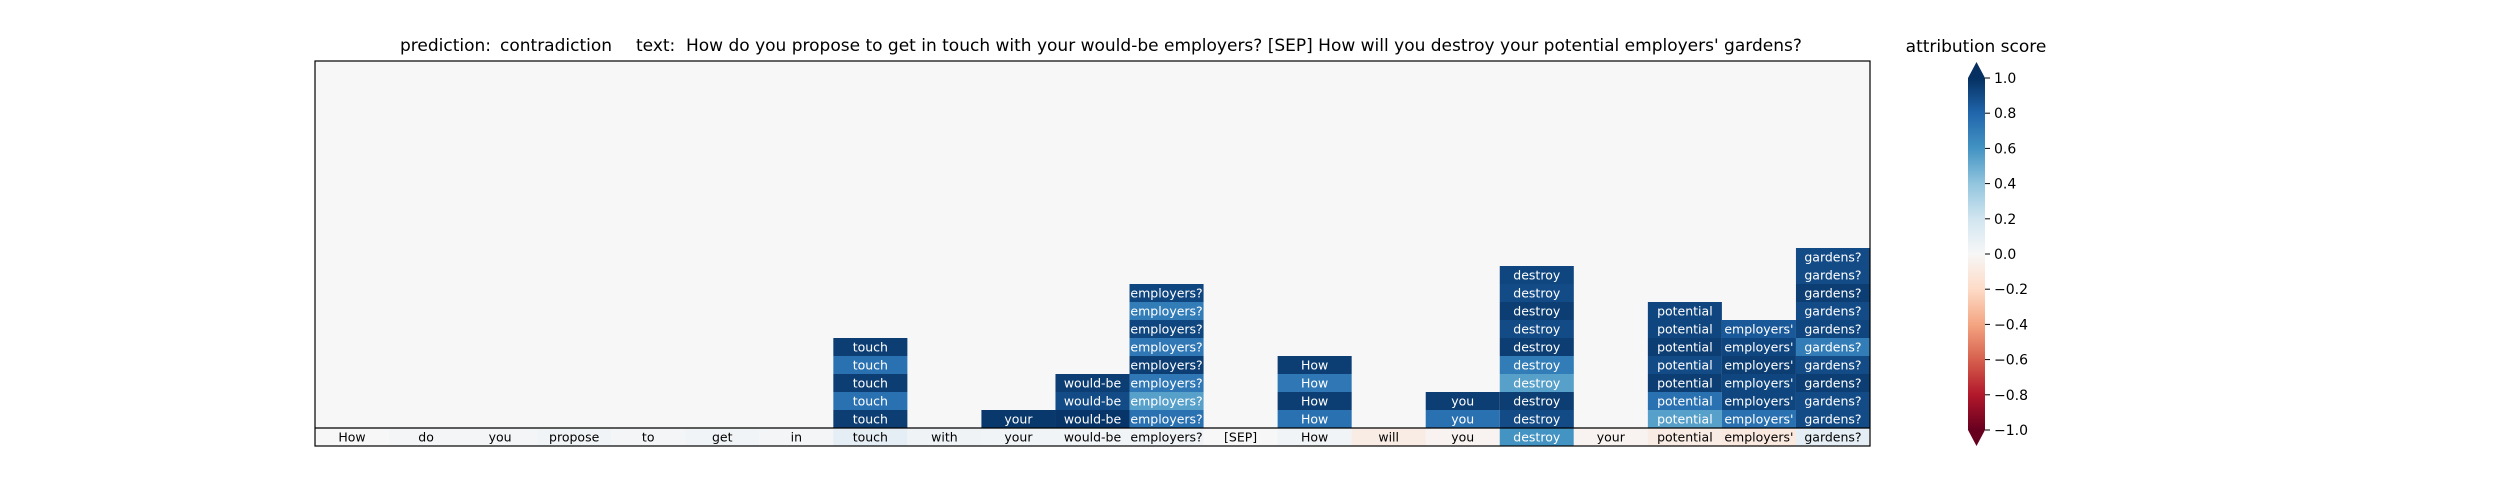  I want to click on base-token-cell-label: [SEP], so click(1240, 437).